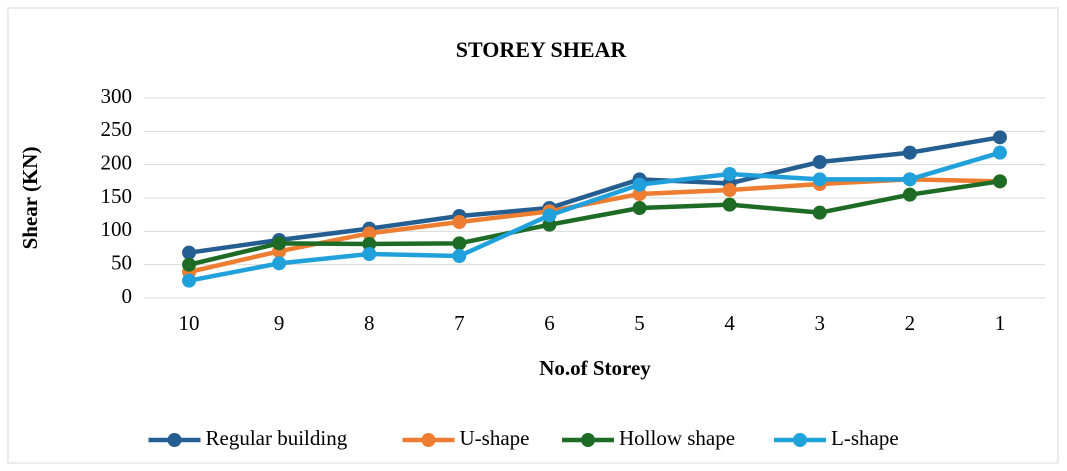 The height and width of the screenshot is (471, 1067). What do you see at coordinates (279, 323) in the screenshot?
I see `x-tick-label: 9` at bounding box center [279, 323].